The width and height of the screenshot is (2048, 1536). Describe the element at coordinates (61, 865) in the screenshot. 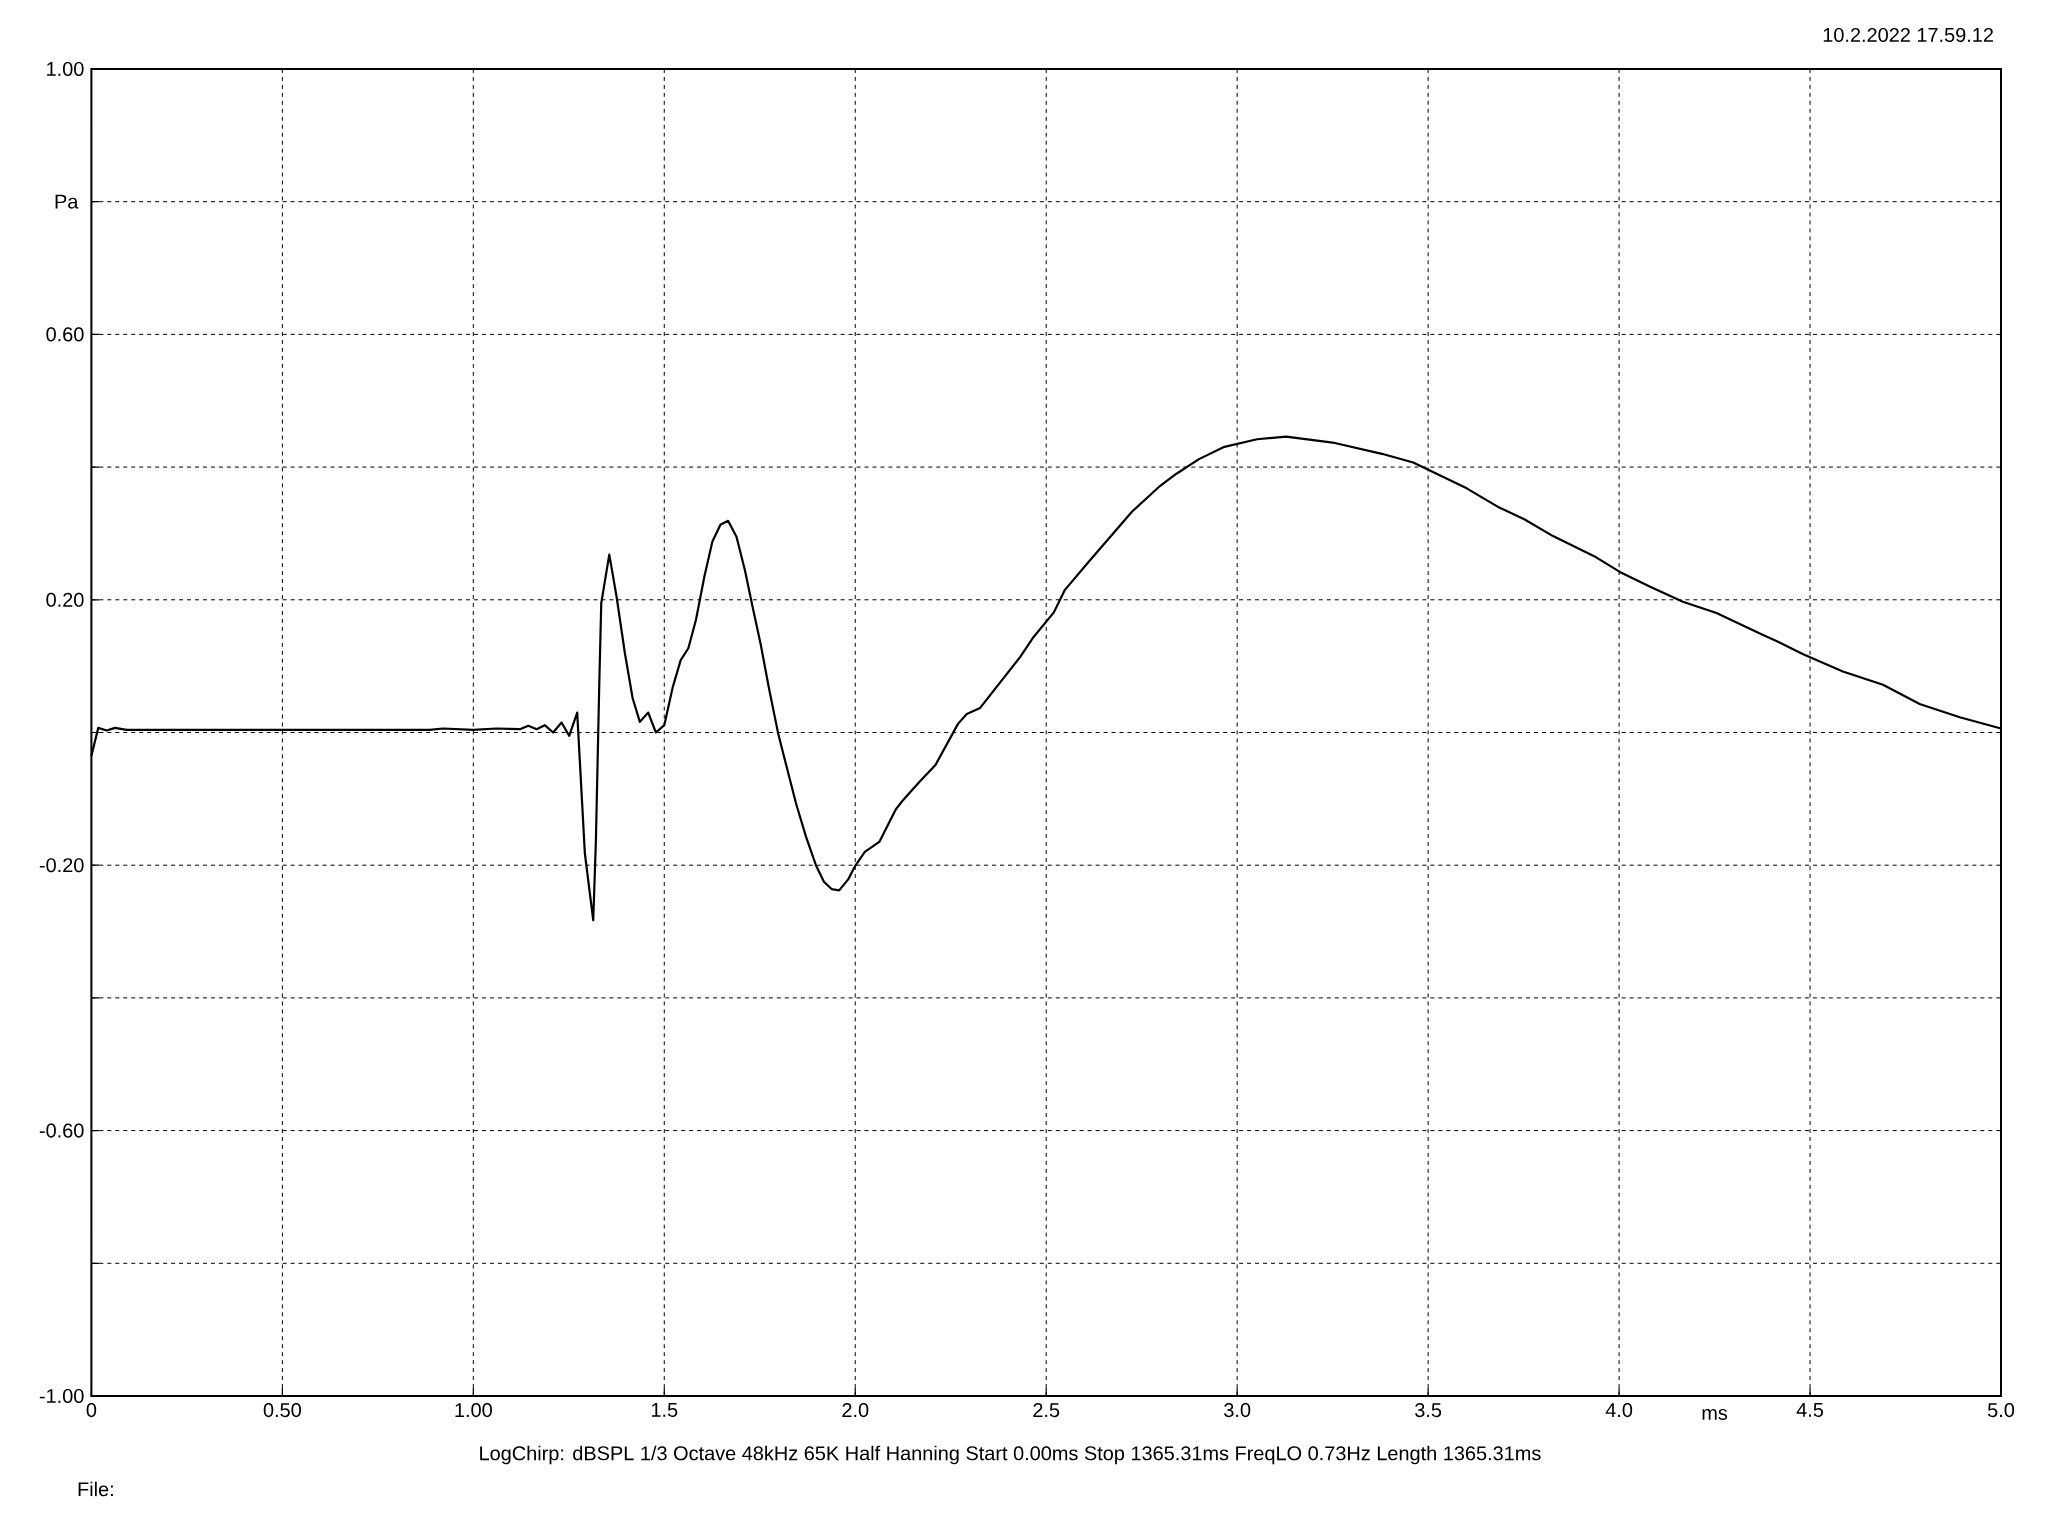

I see `y-tick-label: -0.20` at that location.